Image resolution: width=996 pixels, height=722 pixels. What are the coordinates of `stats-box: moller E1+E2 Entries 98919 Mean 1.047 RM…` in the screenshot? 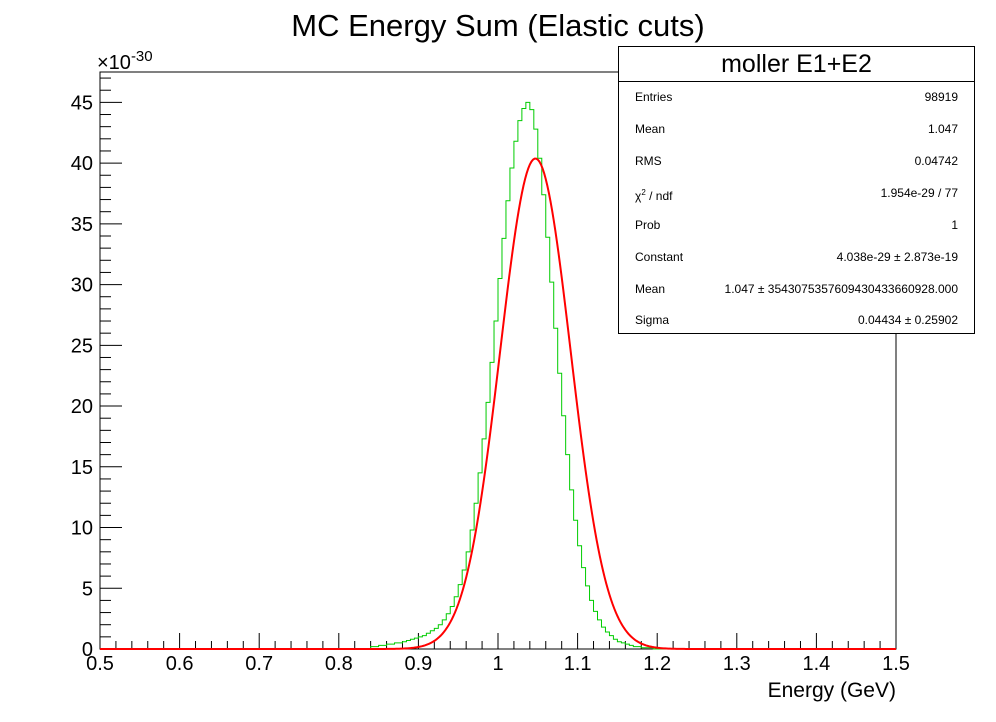 It's located at (796, 190).